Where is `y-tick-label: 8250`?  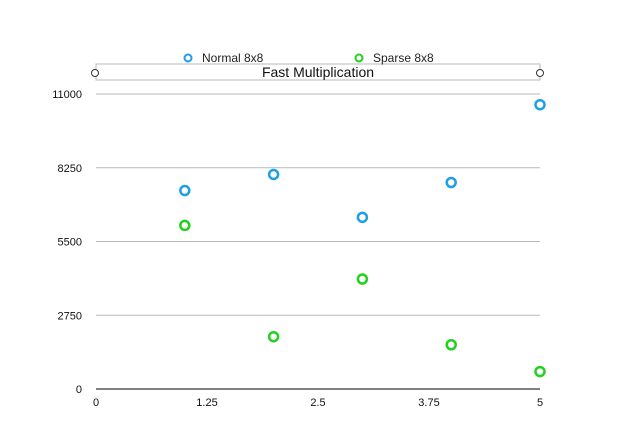
y-tick-label: 8250 is located at coordinates (70, 169).